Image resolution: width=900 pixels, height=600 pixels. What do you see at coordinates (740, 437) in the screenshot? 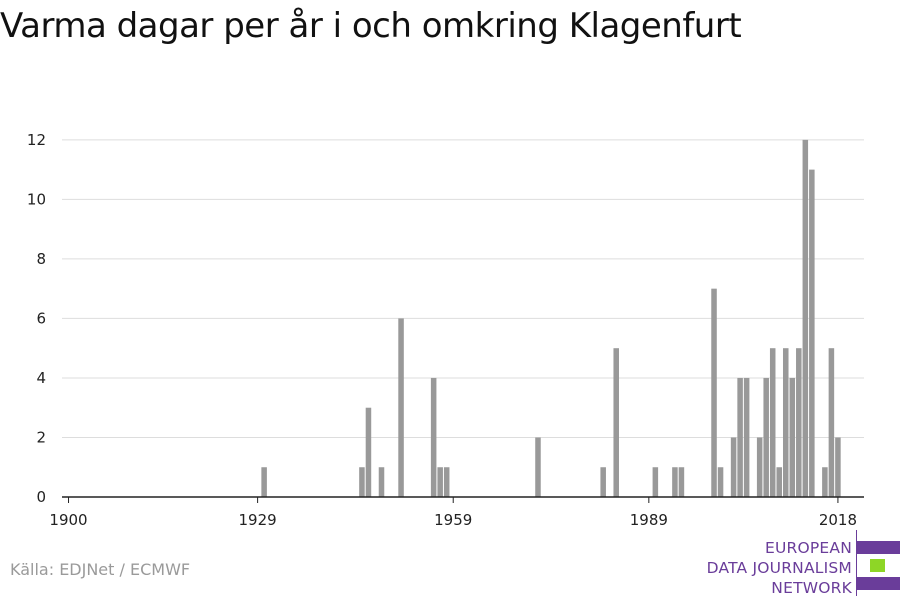
I see `bar-2003` at bounding box center [740, 437].